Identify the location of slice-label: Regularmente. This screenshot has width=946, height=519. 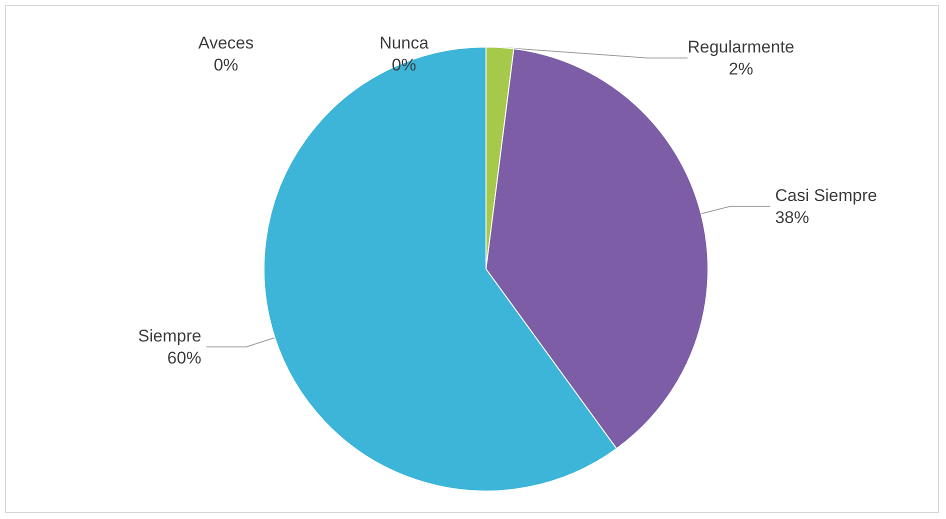
(741, 47).